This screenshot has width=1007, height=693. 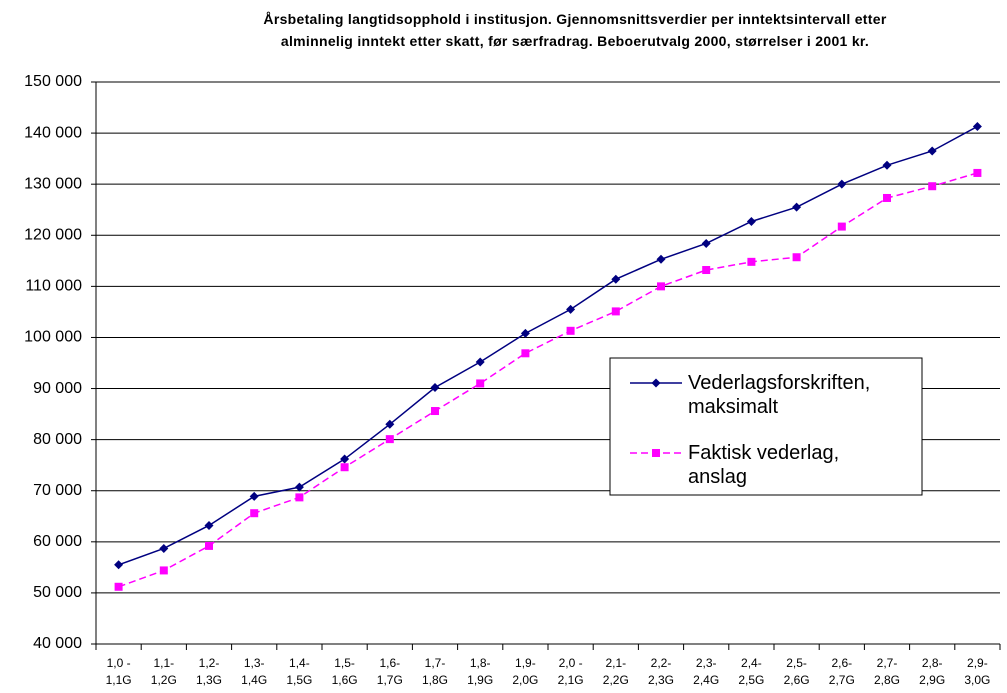 I want to click on x-tick-label: 2,2- 2,3G, so click(x=660, y=671).